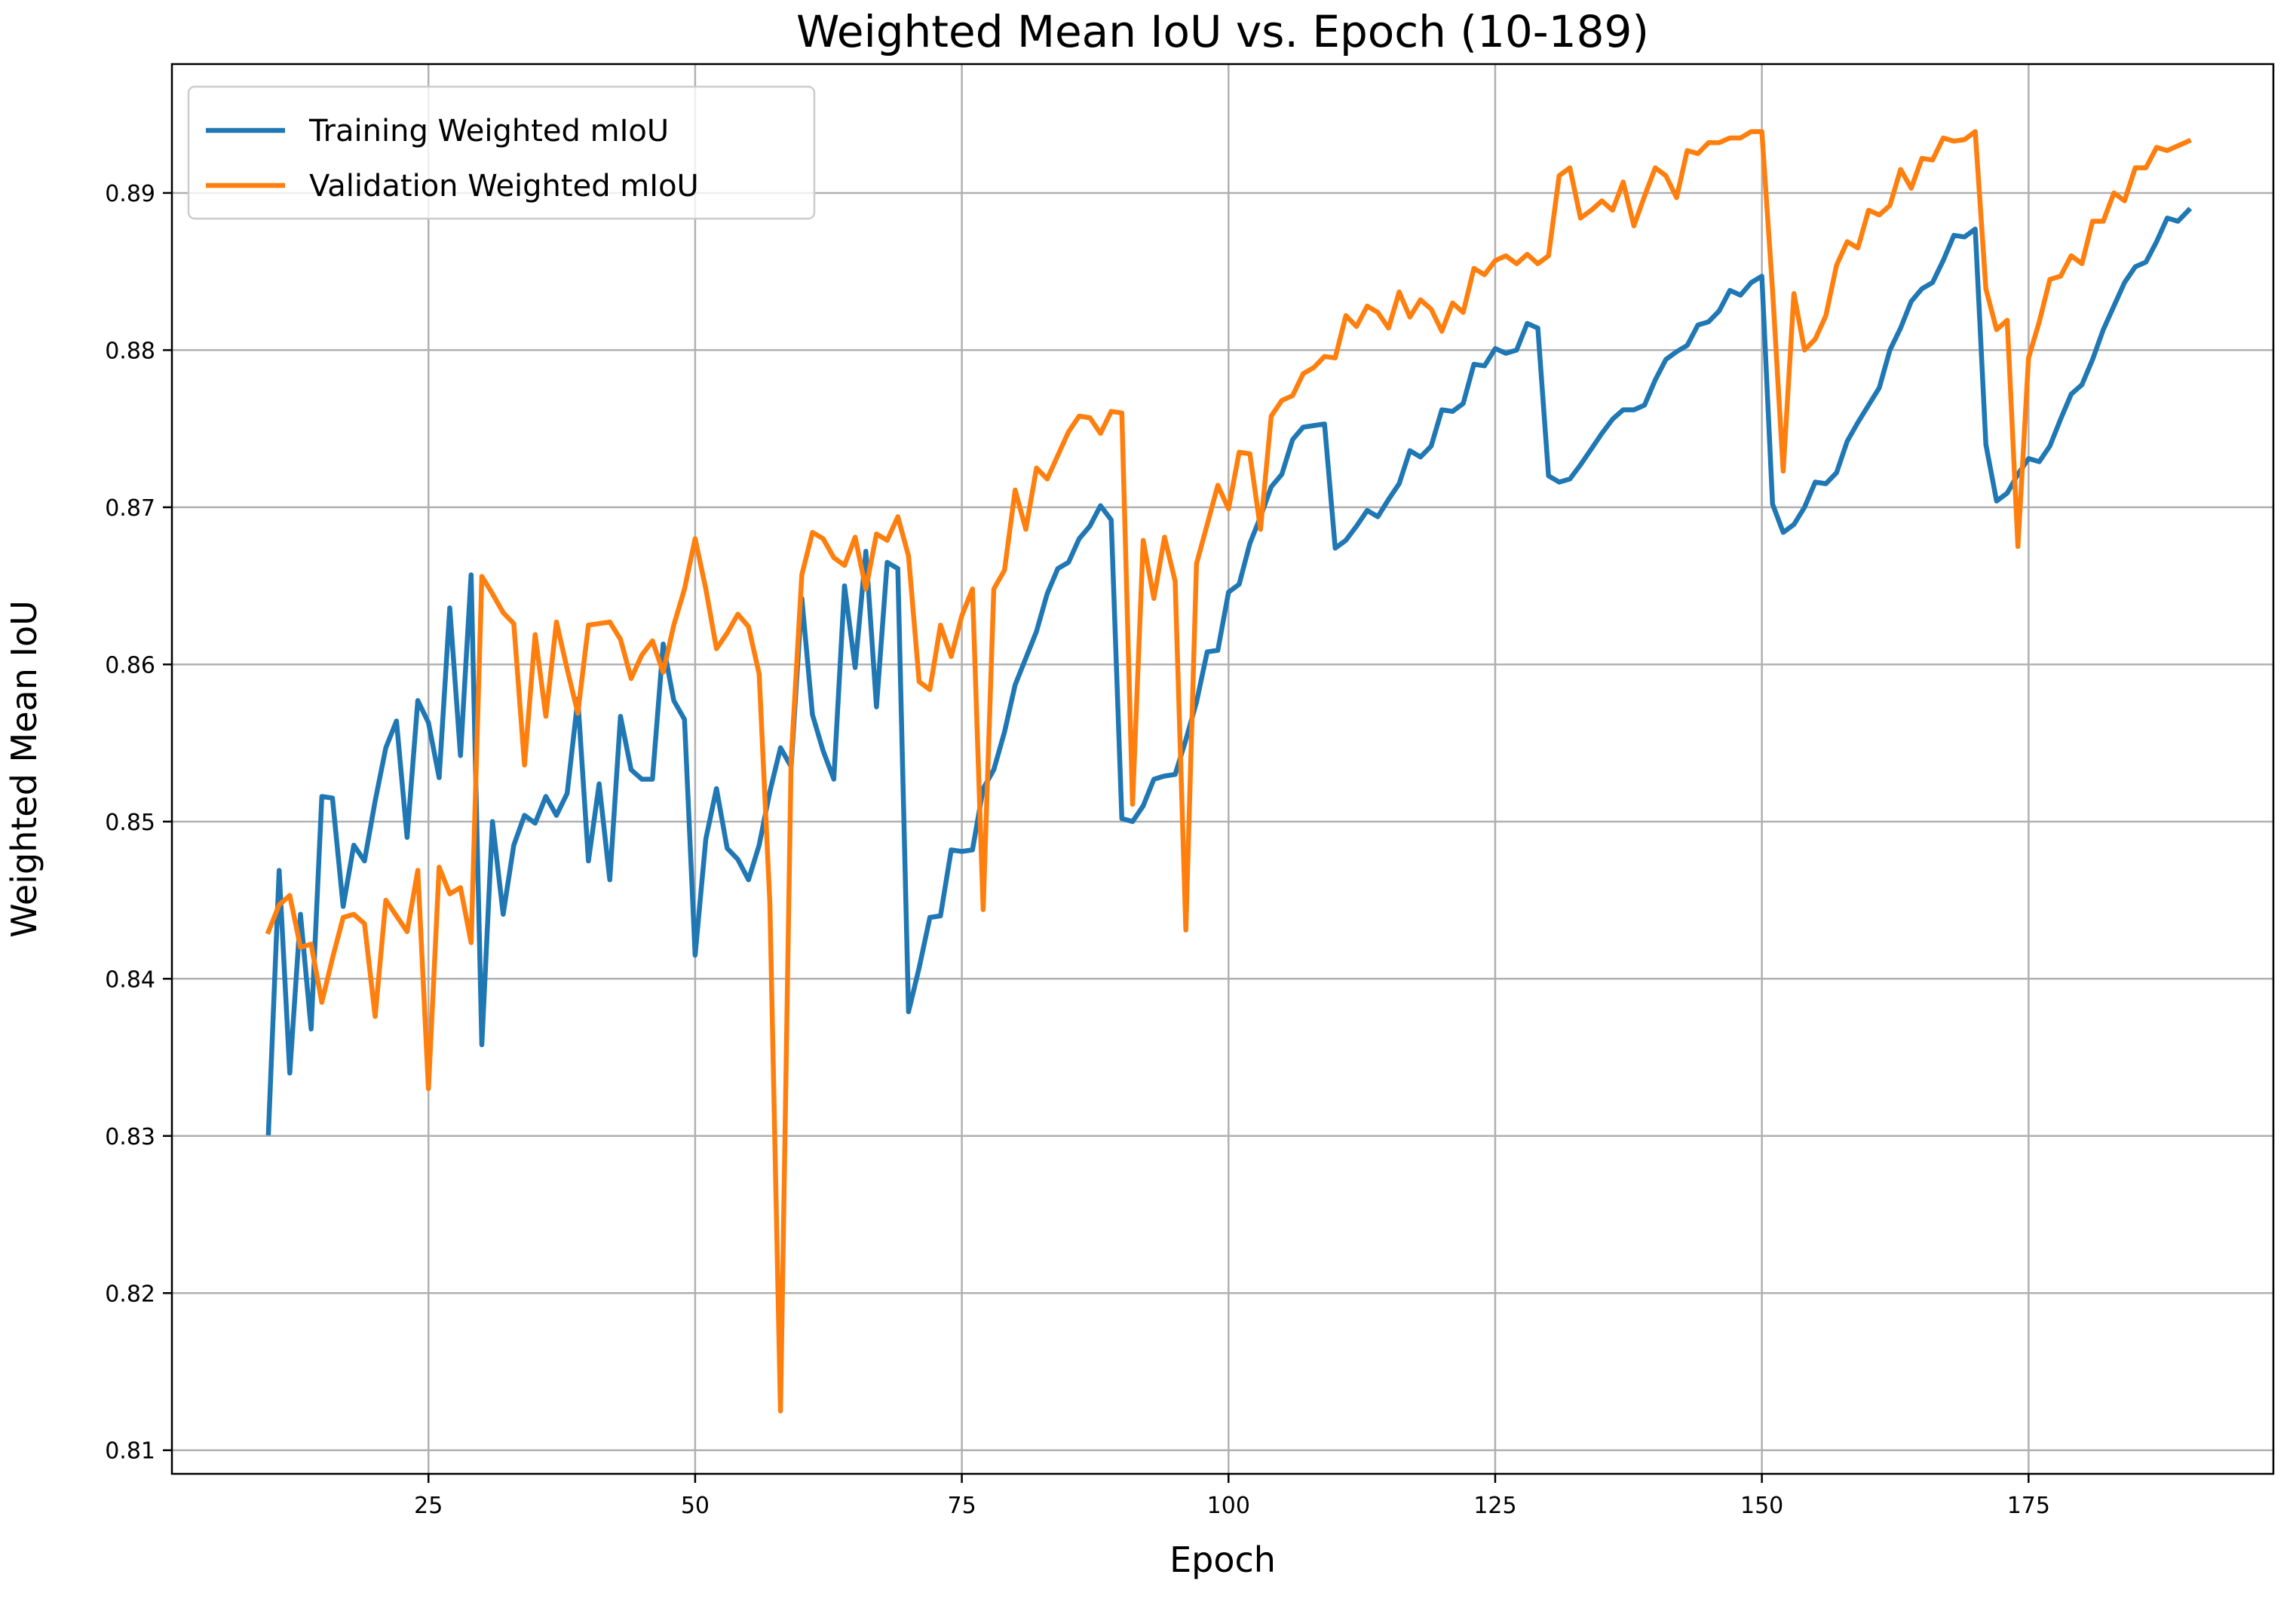  I want to click on x-tick-label: 125, so click(1494, 1506).